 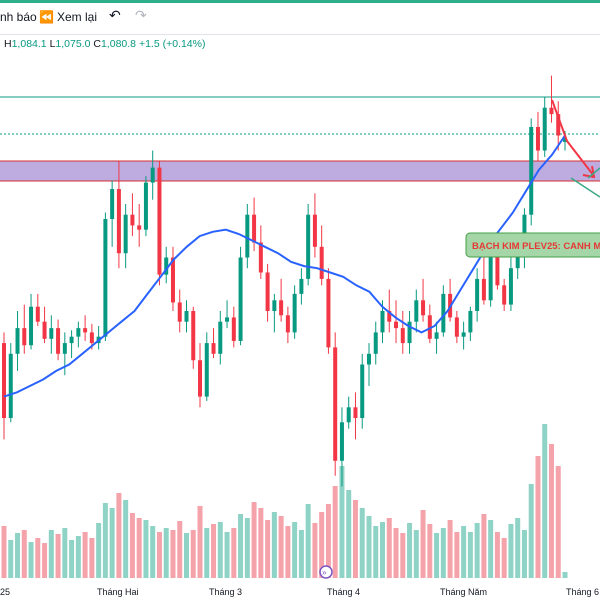 What do you see at coordinates (18, 17) in the screenshot?
I see `alert-button-label: nh báo` at bounding box center [18, 17].